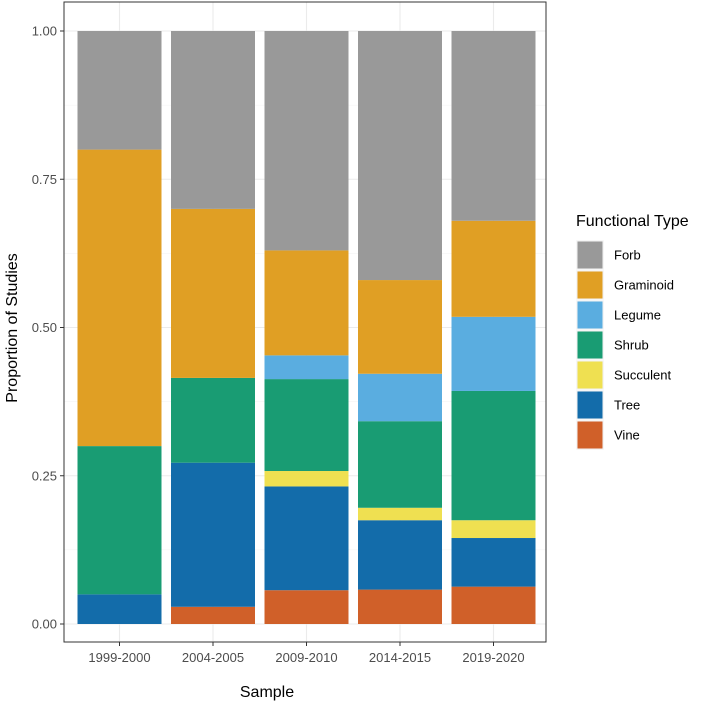  What do you see at coordinates (400, 606) in the screenshot?
I see `bar-segment-vine-2014-2015` at bounding box center [400, 606].